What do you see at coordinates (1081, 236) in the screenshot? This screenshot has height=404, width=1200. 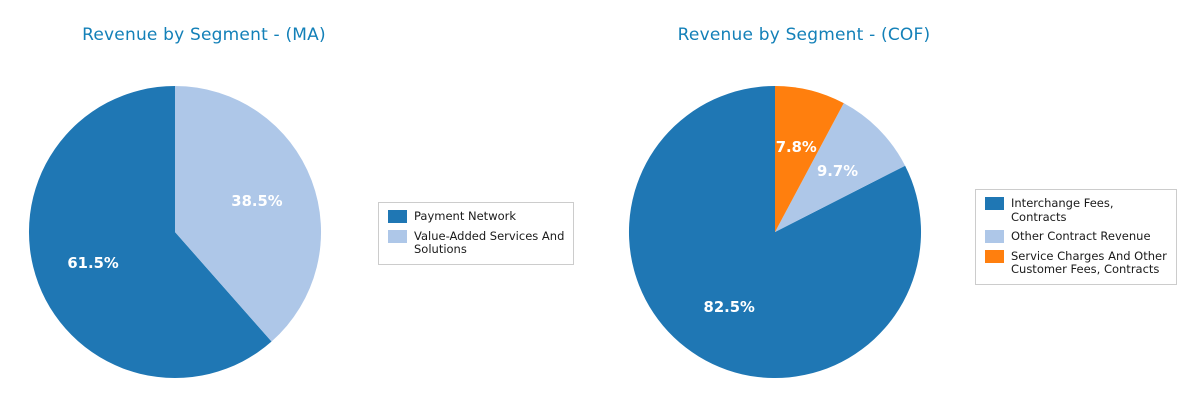 I see `legend-label: Other Contract Revenue` at bounding box center [1081, 236].